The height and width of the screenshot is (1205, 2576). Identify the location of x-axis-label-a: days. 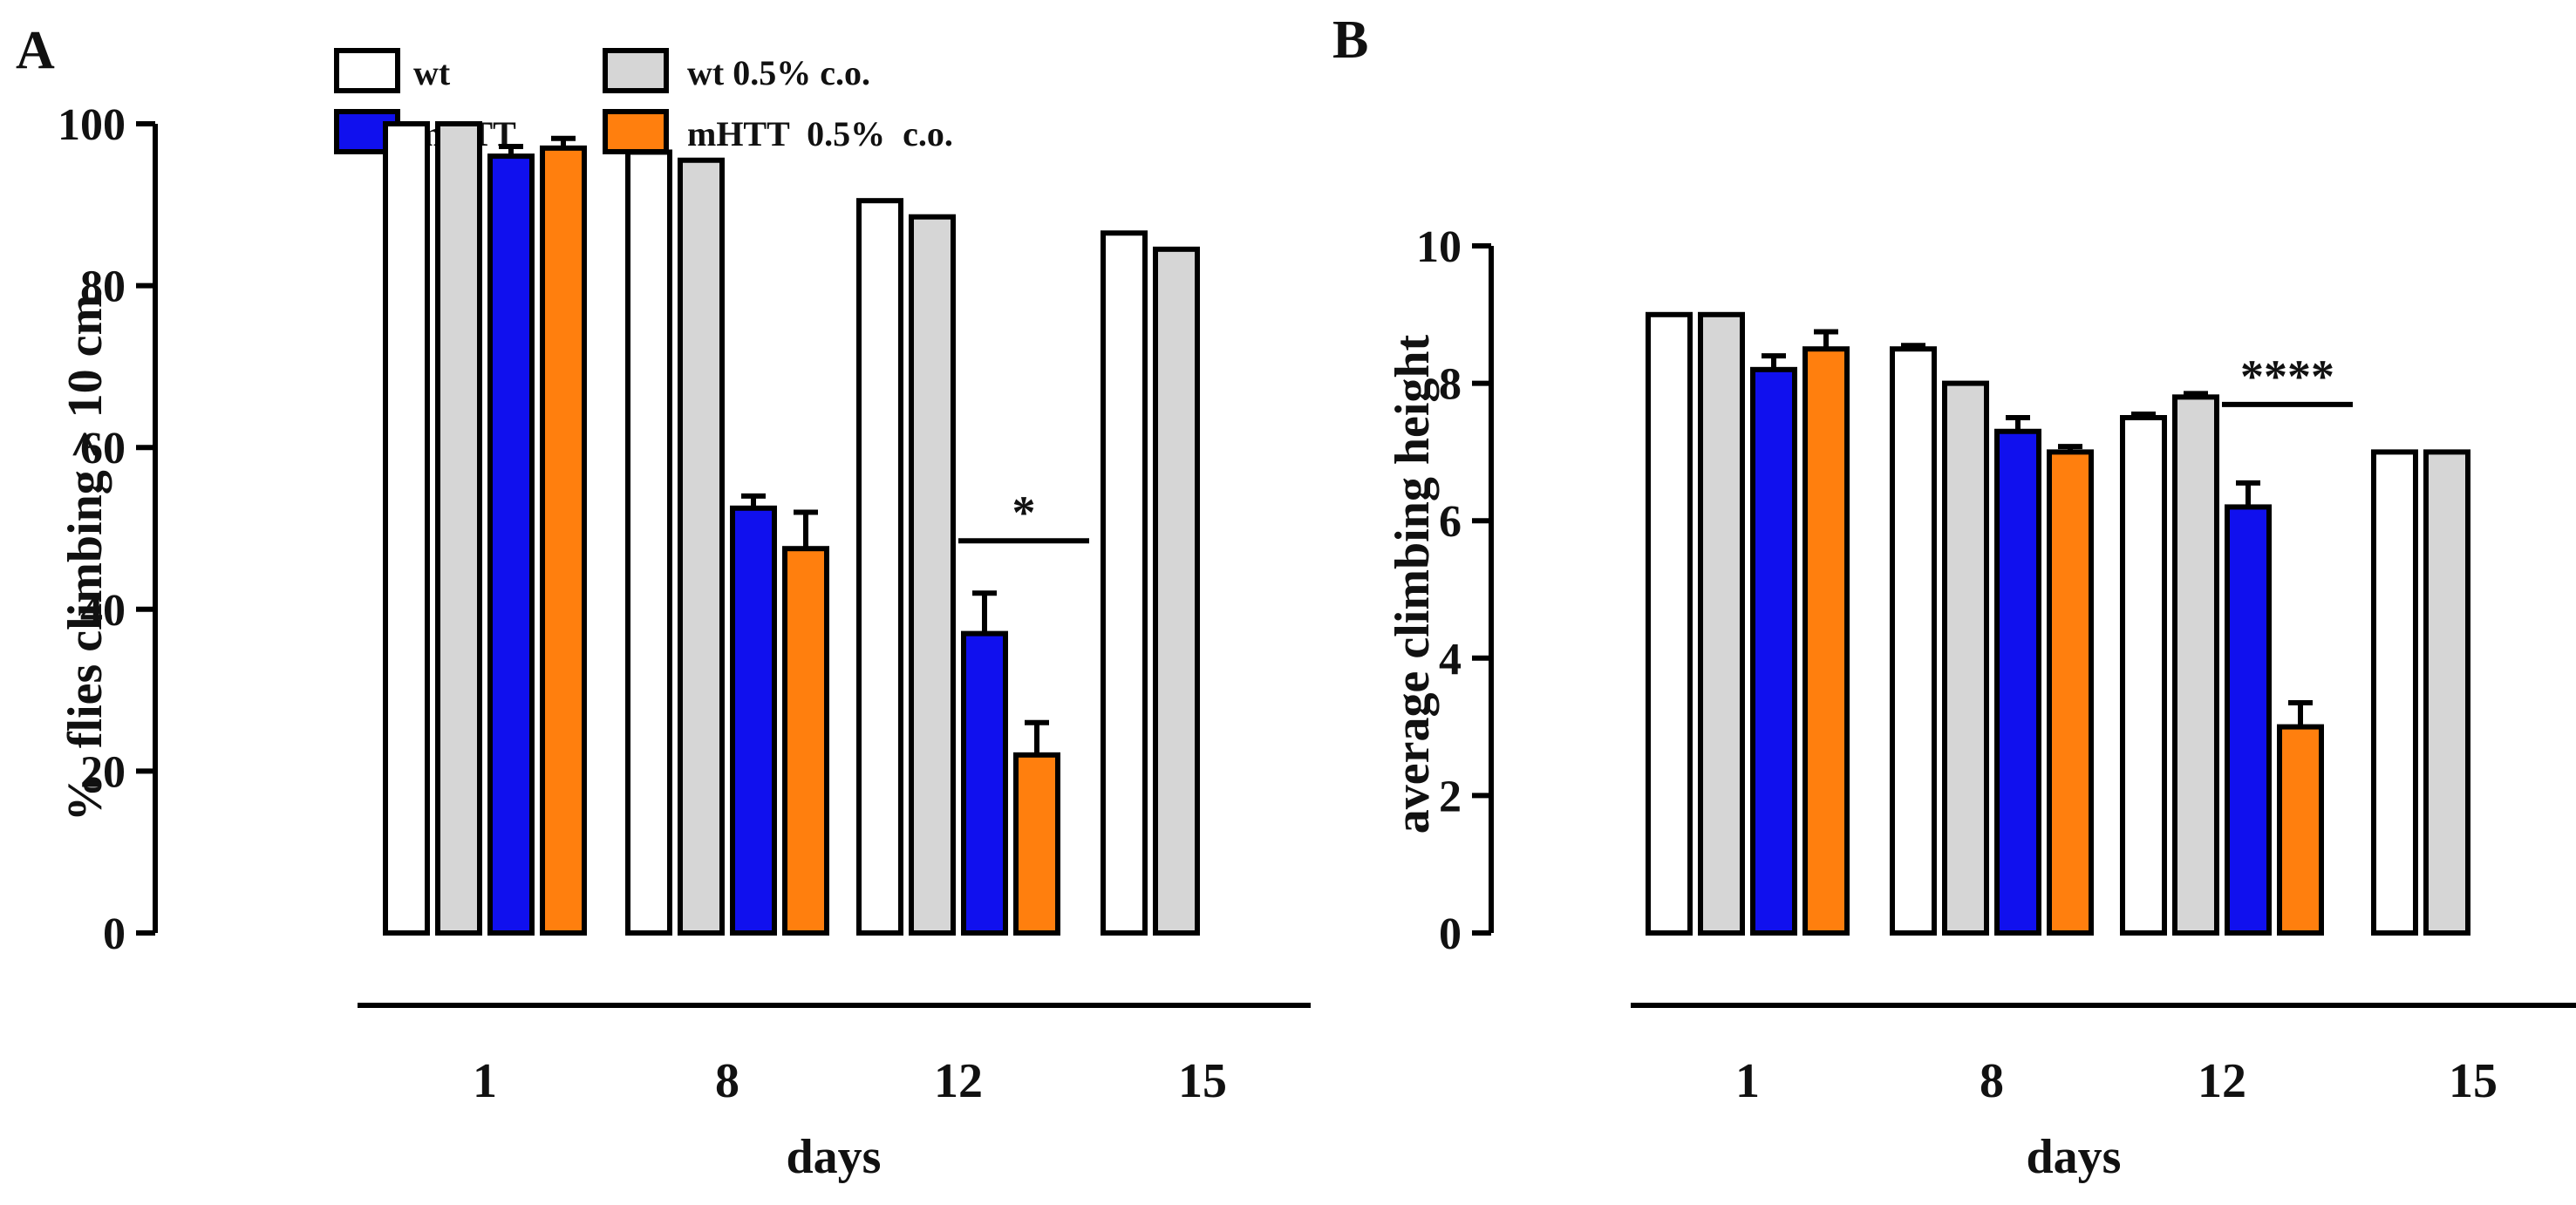
(834, 1157).